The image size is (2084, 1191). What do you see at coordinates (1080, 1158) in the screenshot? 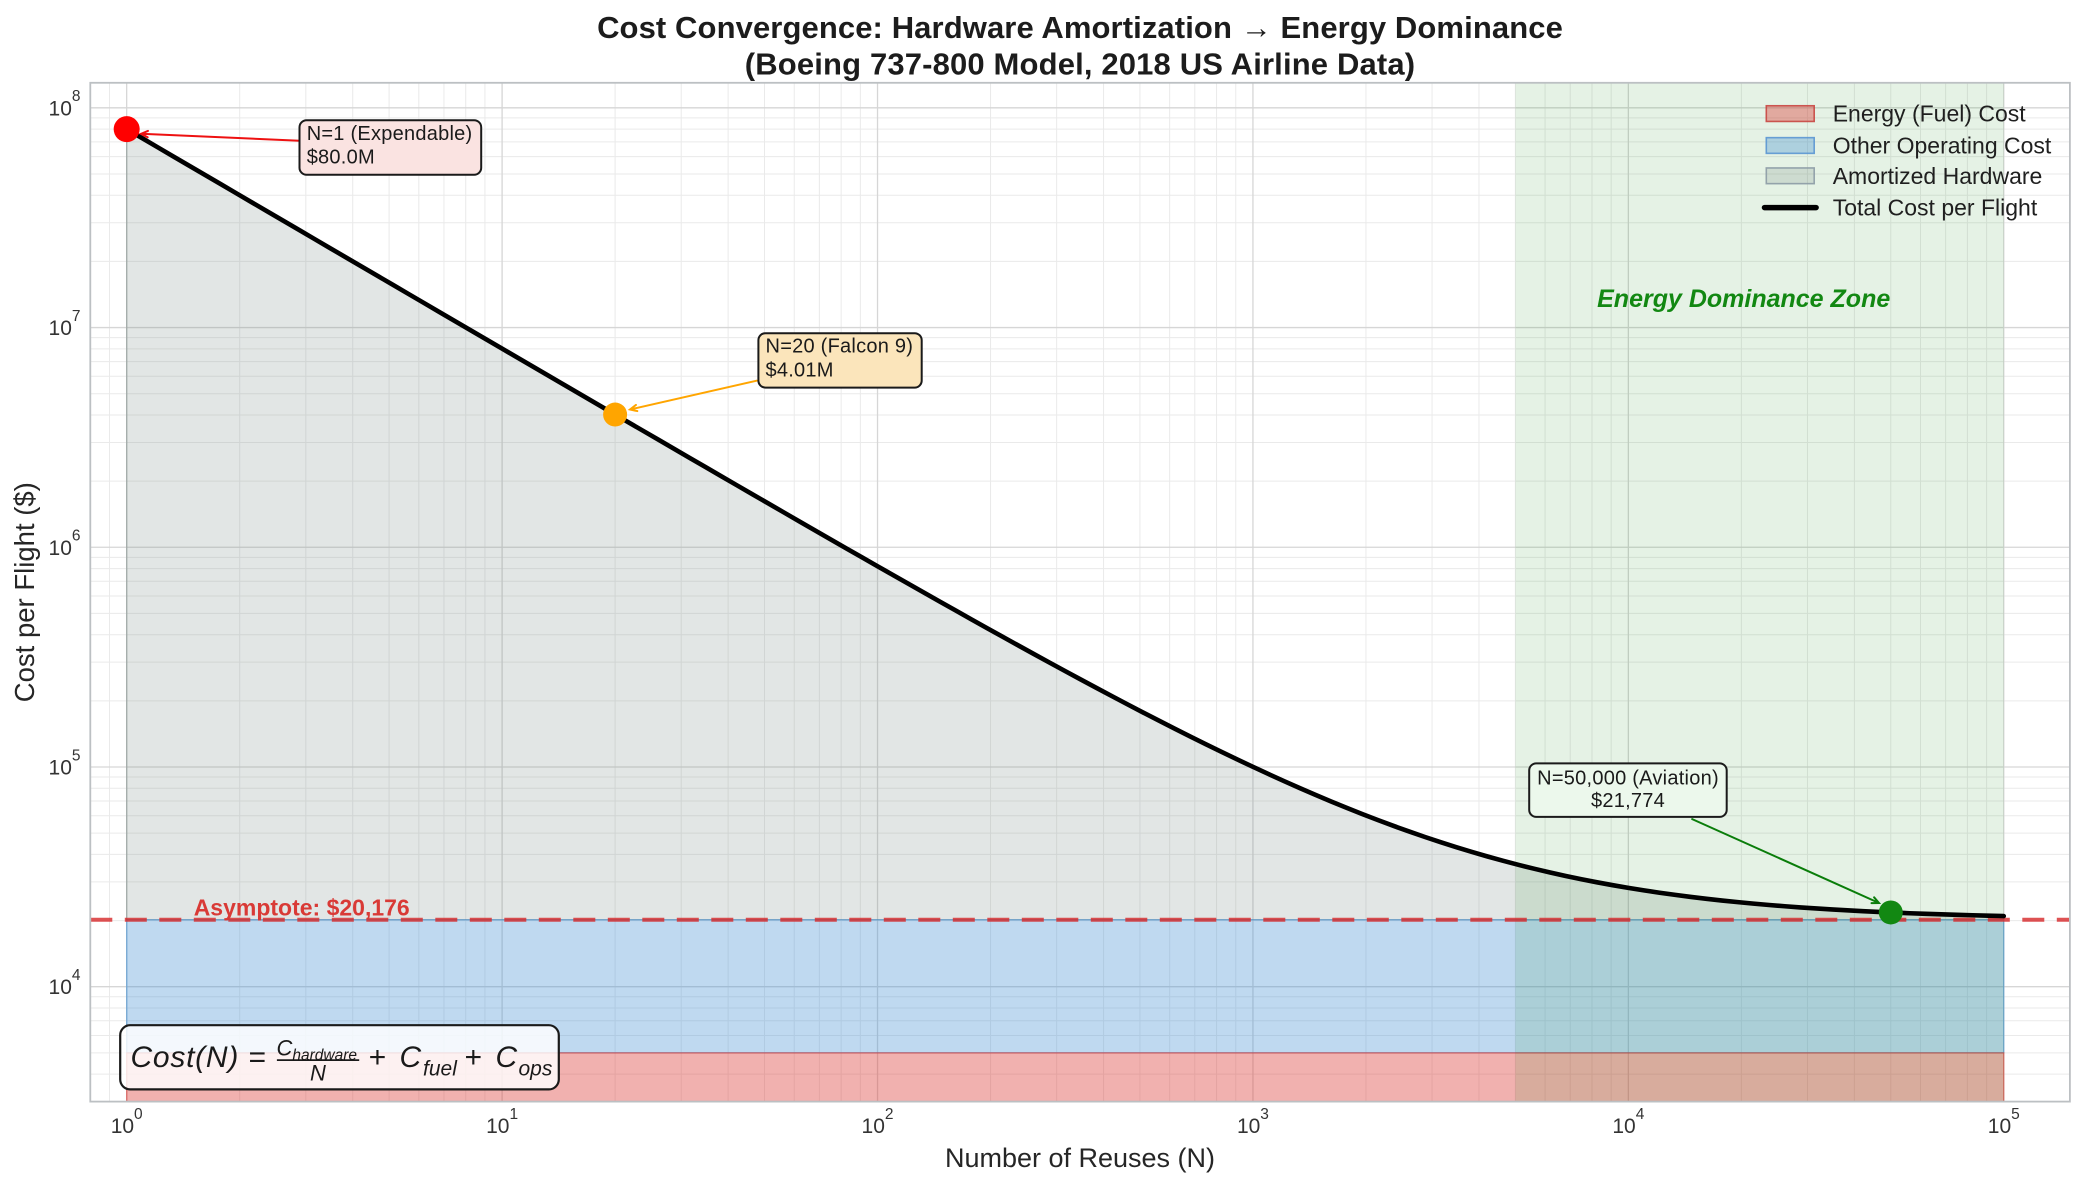
I see `svg-text: Number of Reuses (N)` at bounding box center [1080, 1158].